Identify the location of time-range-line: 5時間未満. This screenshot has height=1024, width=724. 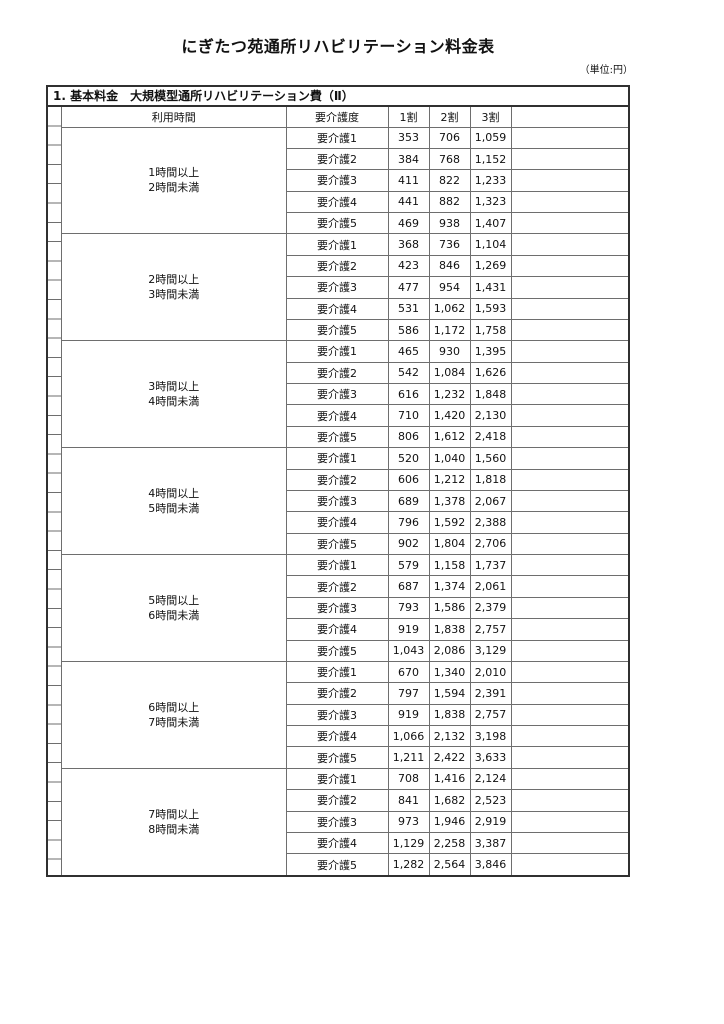
(174, 509).